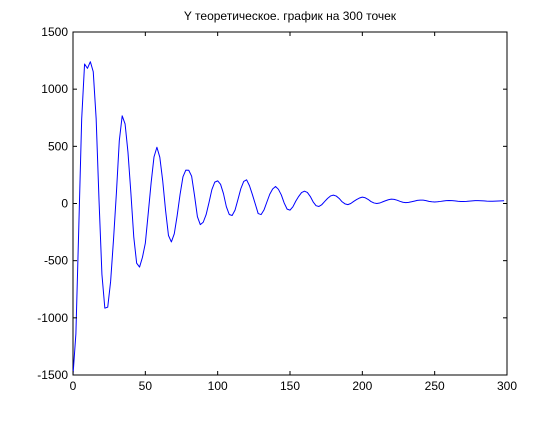 The width and height of the screenshot is (560, 425). Describe the element at coordinates (290, 386) in the screenshot. I see `x-tick-label: 150` at that location.